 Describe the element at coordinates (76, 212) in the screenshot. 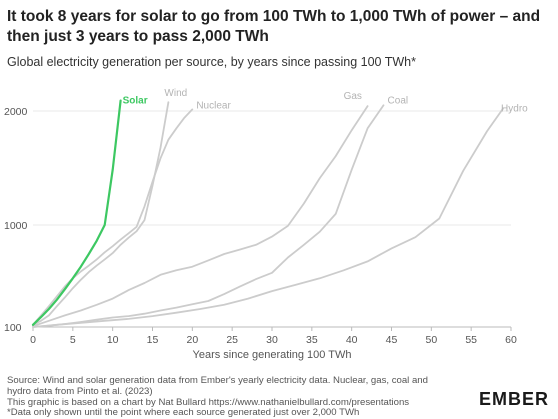

I see `series-line-solar` at that location.